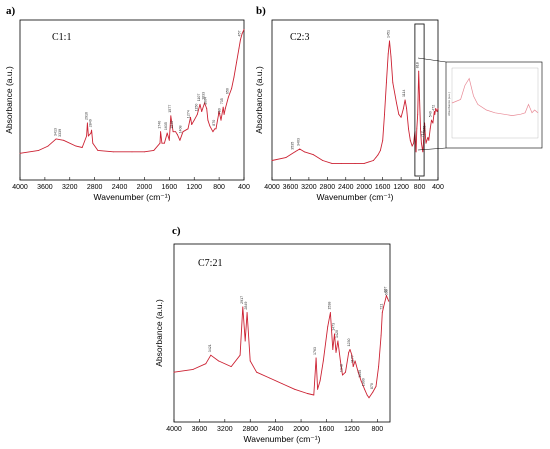 The image size is (550, 449). Describe the element at coordinates (199, 98) in the screenshot. I see `peak-label: 1107` at that location.